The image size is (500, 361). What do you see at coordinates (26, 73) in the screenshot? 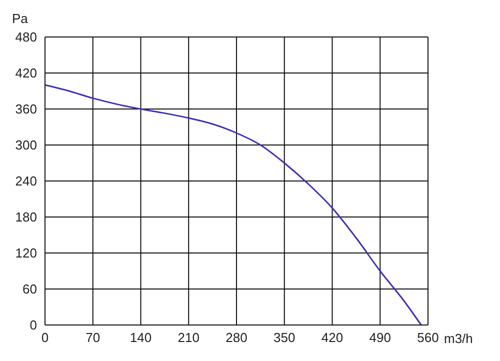
I see `y-tick-label: 420` at bounding box center [26, 73].